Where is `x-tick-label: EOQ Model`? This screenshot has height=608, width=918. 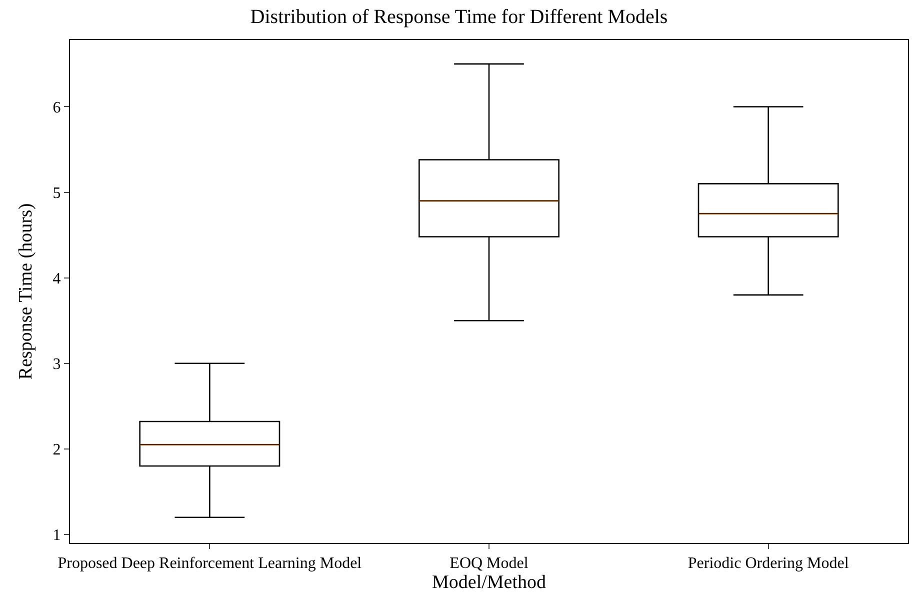 x-tick-label: EOQ Model is located at coordinates (489, 563).